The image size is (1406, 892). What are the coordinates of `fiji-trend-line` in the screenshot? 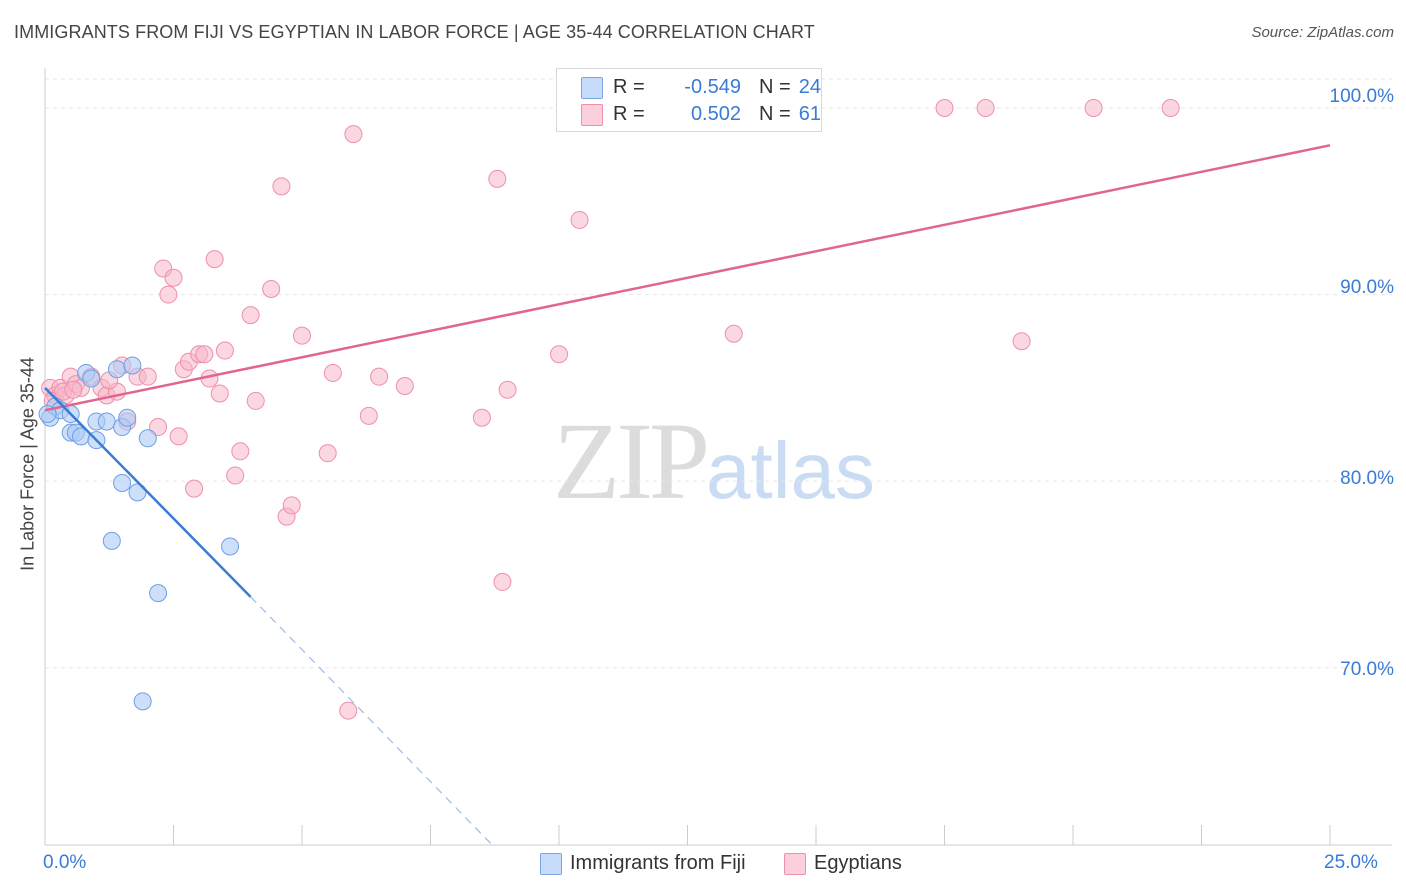 It's located at (148, 492).